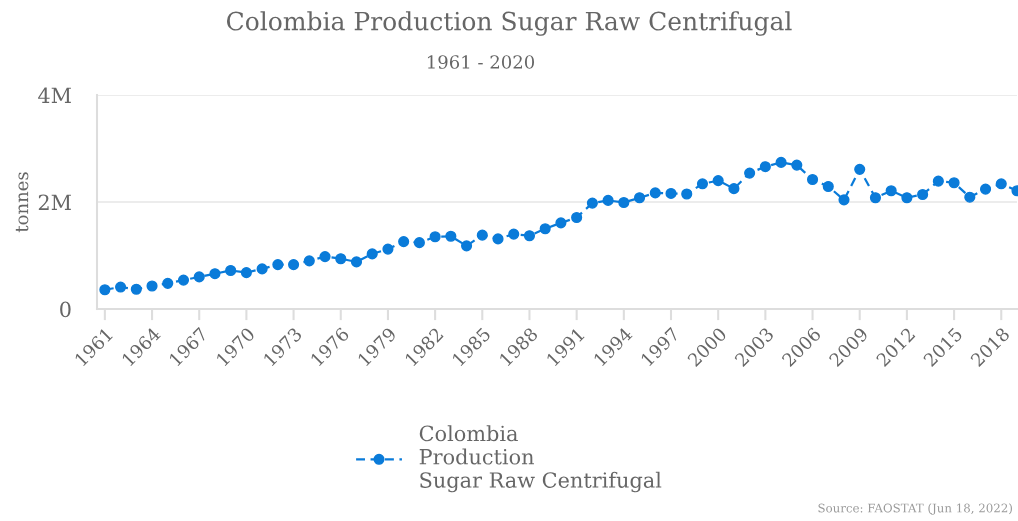  What do you see at coordinates (509, 23) in the screenshot?
I see `chart-title: Colombia Production Sugar Raw Centrifugal` at bounding box center [509, 23].